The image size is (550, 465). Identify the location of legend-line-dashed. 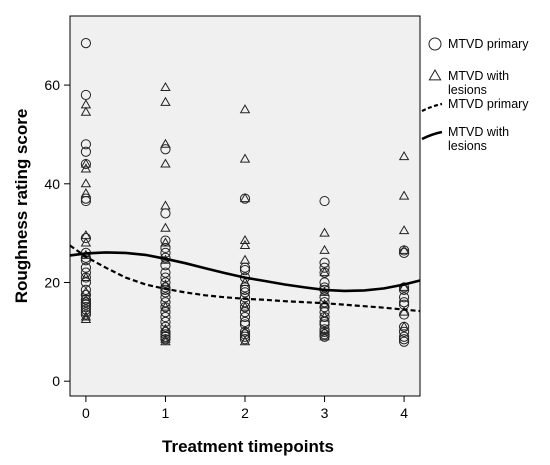
(432, 107).